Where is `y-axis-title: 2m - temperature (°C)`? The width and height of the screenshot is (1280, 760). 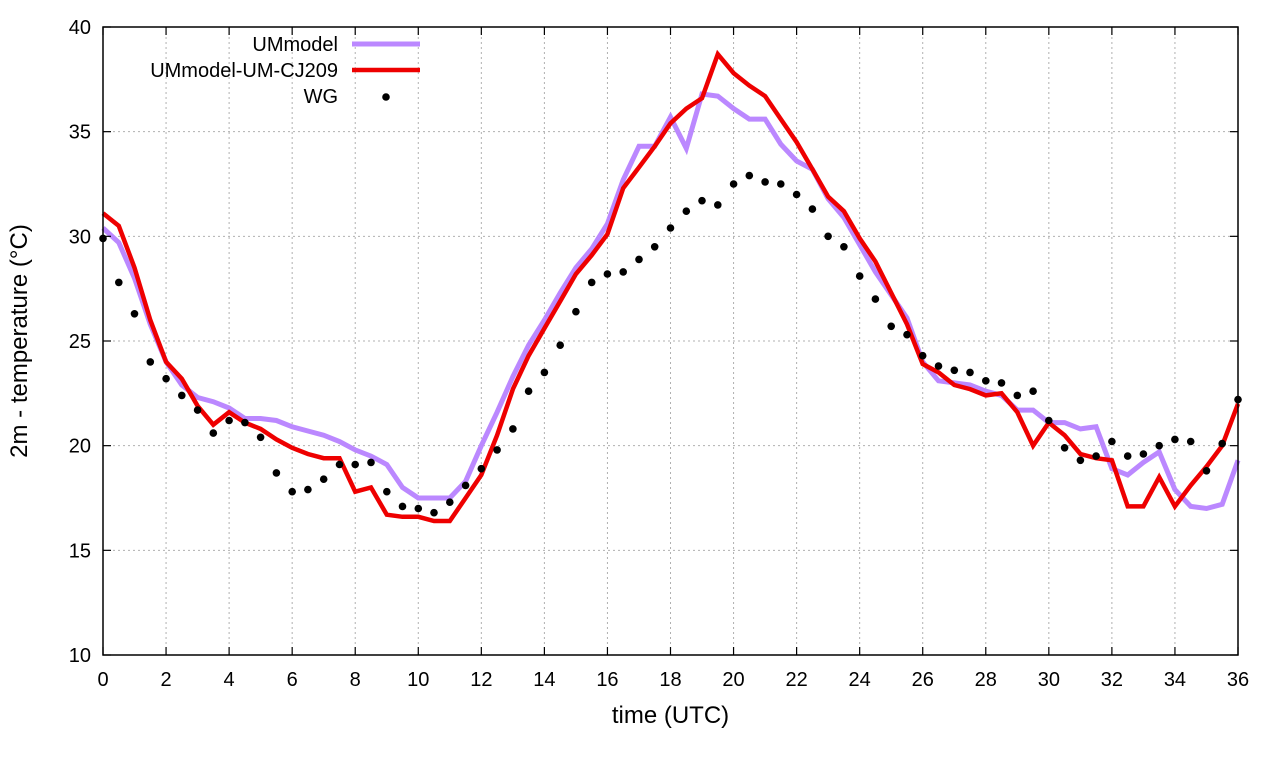
y-axis-title: 2m - temperature (°C) is located at coordinates (19, 341).